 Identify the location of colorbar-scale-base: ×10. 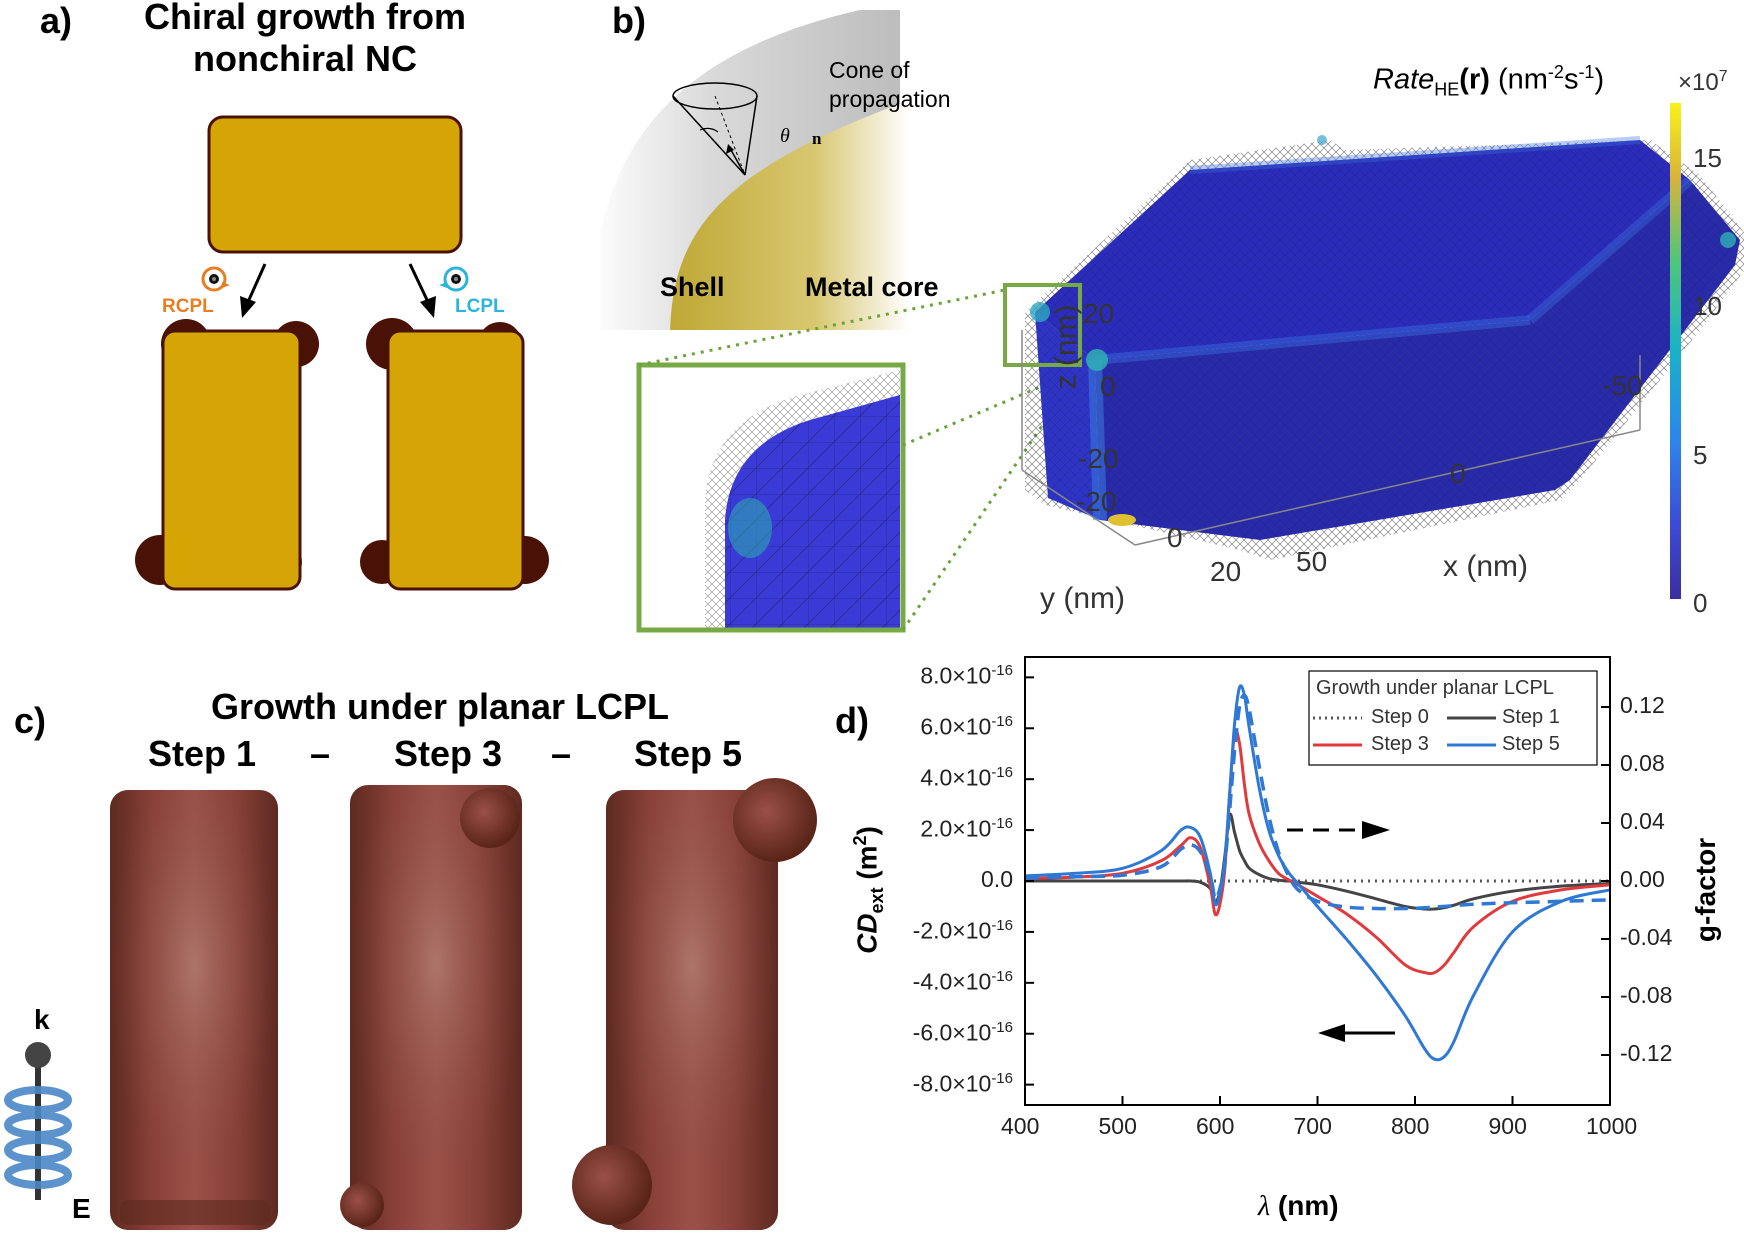
(1698, 82).